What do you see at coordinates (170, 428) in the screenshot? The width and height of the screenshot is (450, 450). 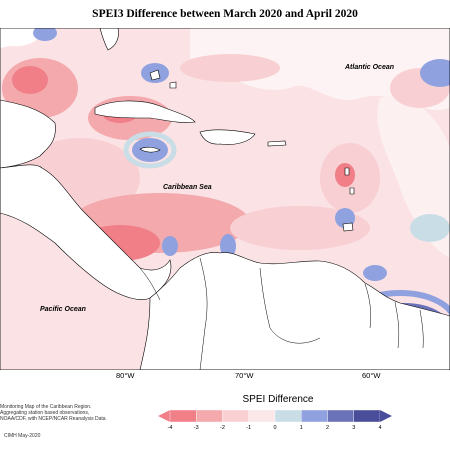 I see `legend-tick-label: -4` at bounding box center [170, 428].